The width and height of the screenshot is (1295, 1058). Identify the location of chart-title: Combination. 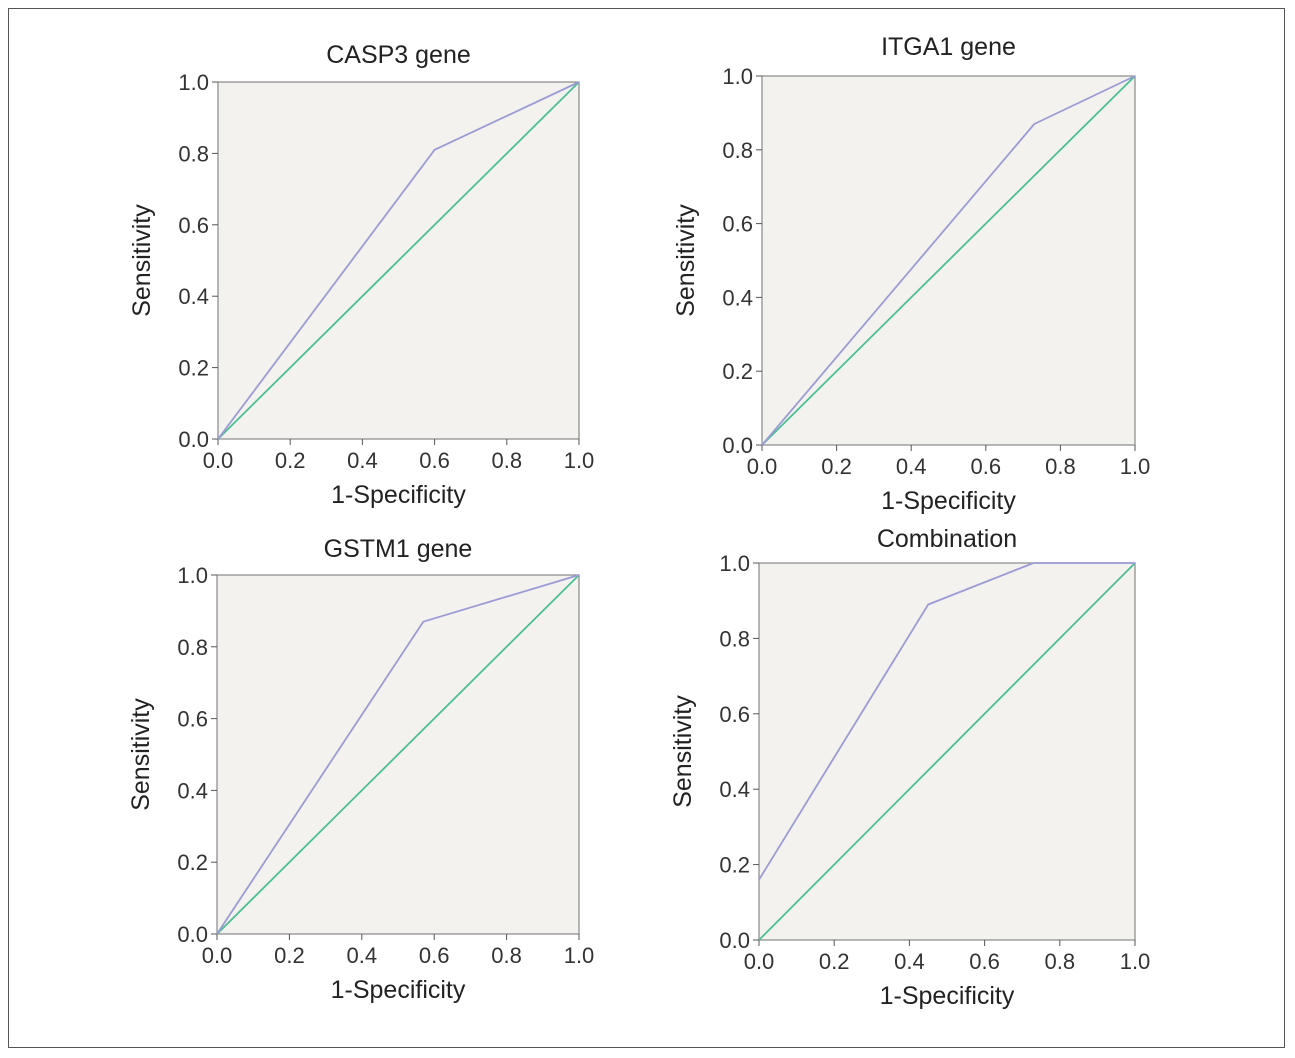
(947, 539).